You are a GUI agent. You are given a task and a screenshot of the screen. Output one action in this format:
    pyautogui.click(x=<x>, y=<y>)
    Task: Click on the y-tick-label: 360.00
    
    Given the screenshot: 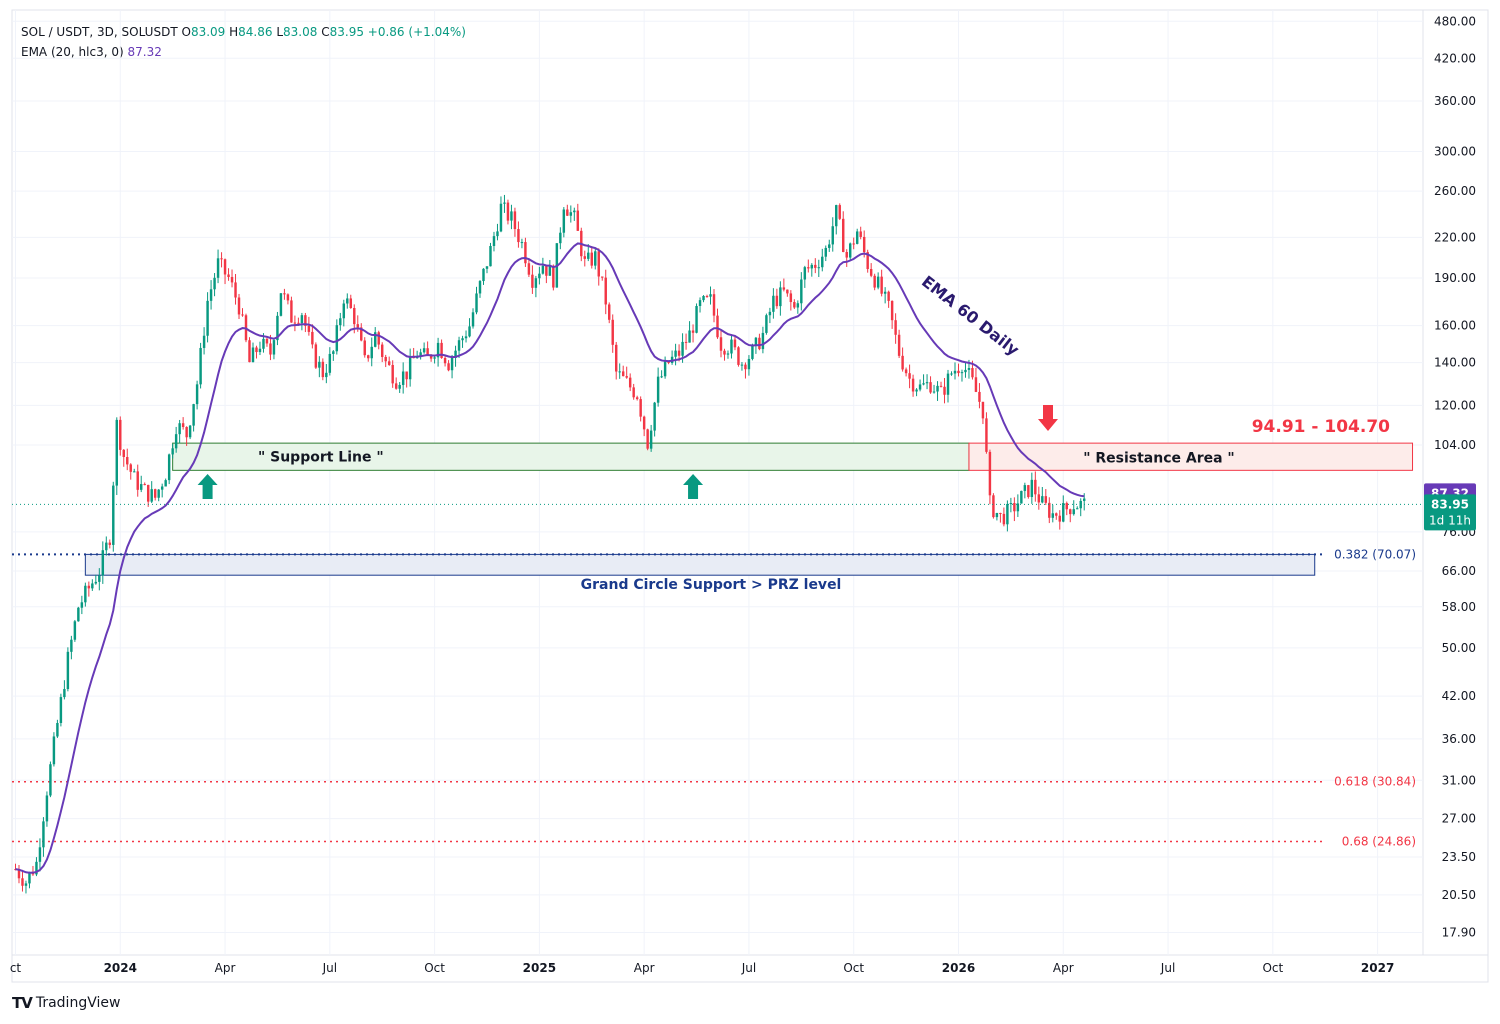 What is the action you would take?
    pyautogui.click(x=1455, y=101)
    